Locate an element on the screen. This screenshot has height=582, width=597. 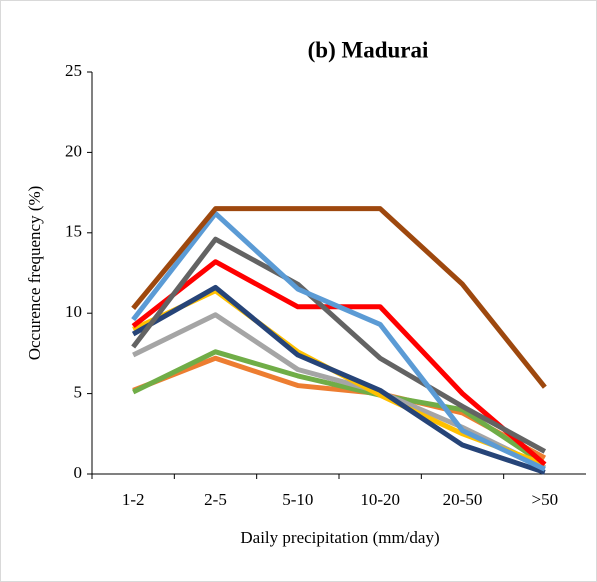
y-axis-label: Occurence frequency (%) is located at coordinates (34, 273).